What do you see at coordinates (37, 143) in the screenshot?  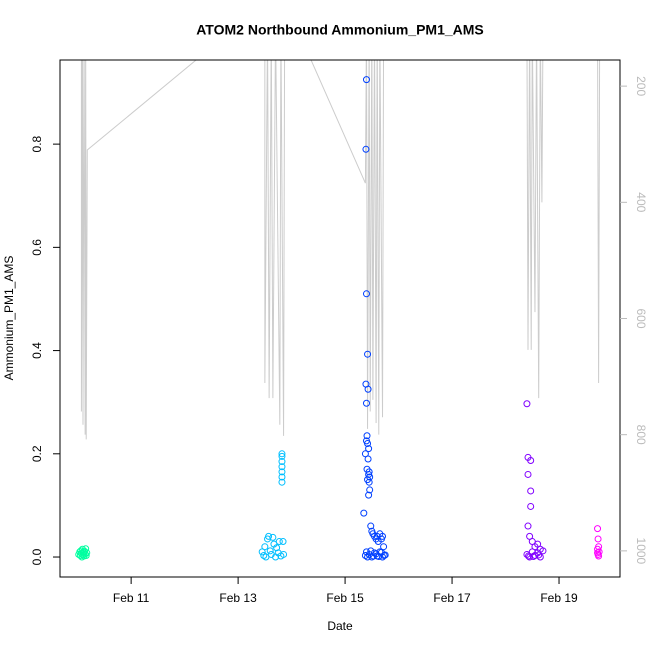 I see `y-tick-label: 0.8` at bounding box center [37, 143].